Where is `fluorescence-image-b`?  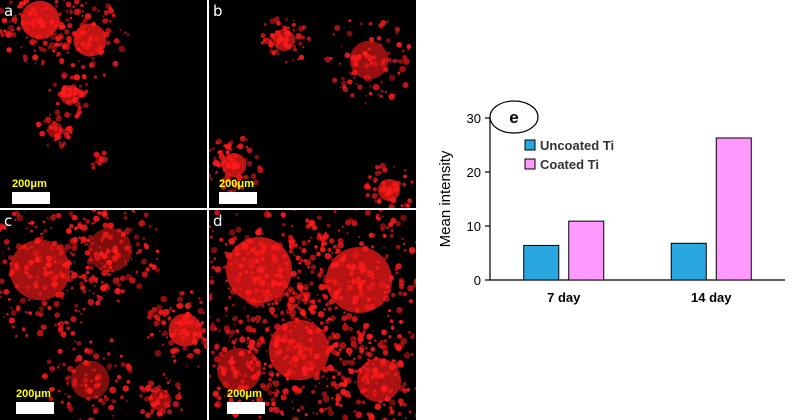
fluorescence-image-b is located at coordinates (311, 112).